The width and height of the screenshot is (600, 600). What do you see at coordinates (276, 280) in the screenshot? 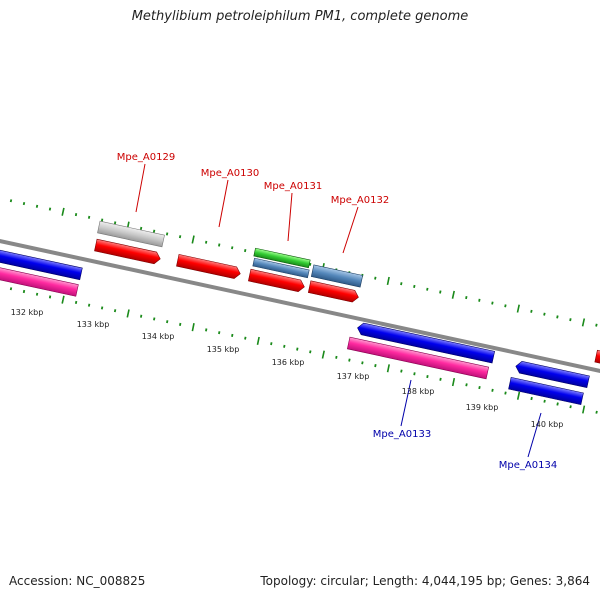
I see `gene-arrow-mpe-a0131` at bounding box center [276, 280].